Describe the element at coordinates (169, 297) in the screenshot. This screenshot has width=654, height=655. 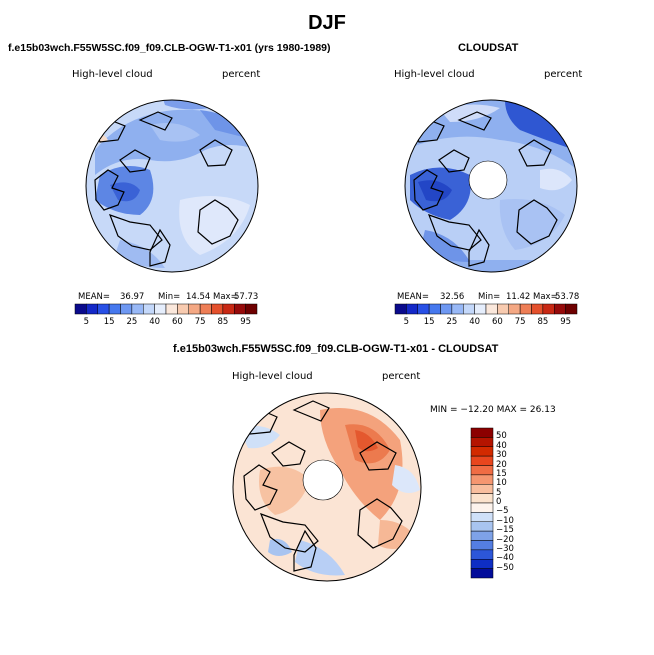
I see `model-min-label: Min=` at that location.